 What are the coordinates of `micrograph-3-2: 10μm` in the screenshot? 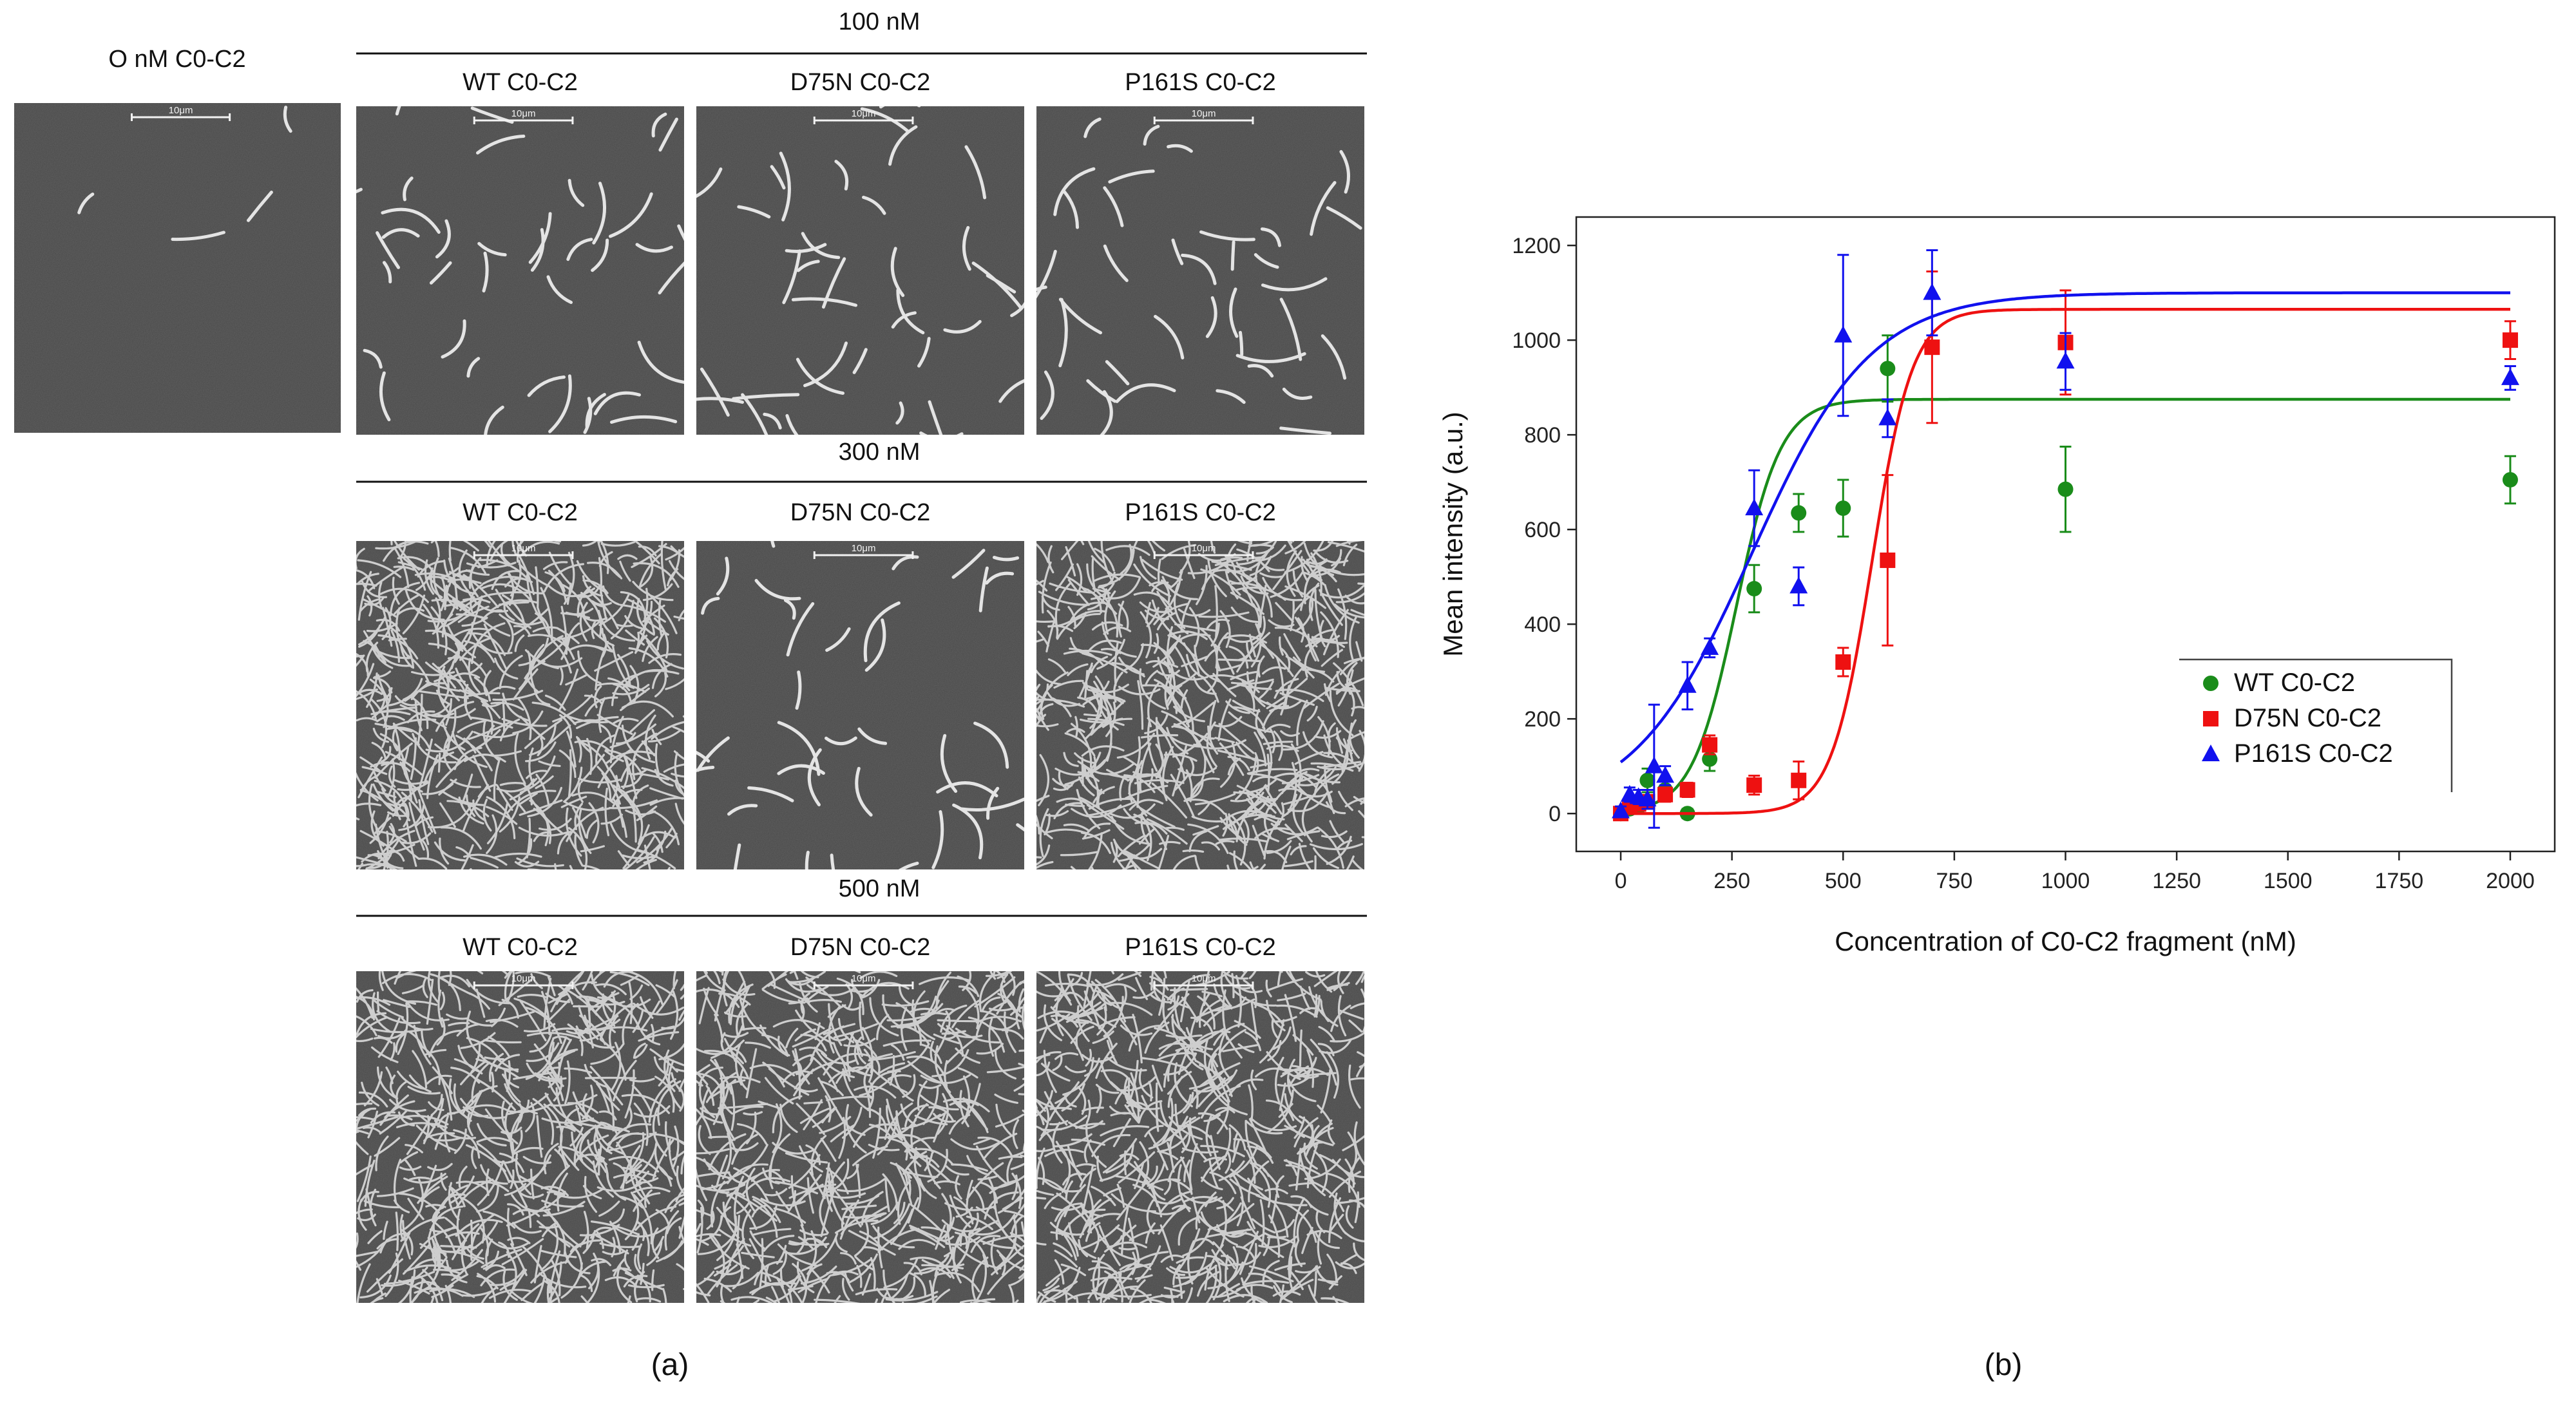 It's located at (860, 1137).